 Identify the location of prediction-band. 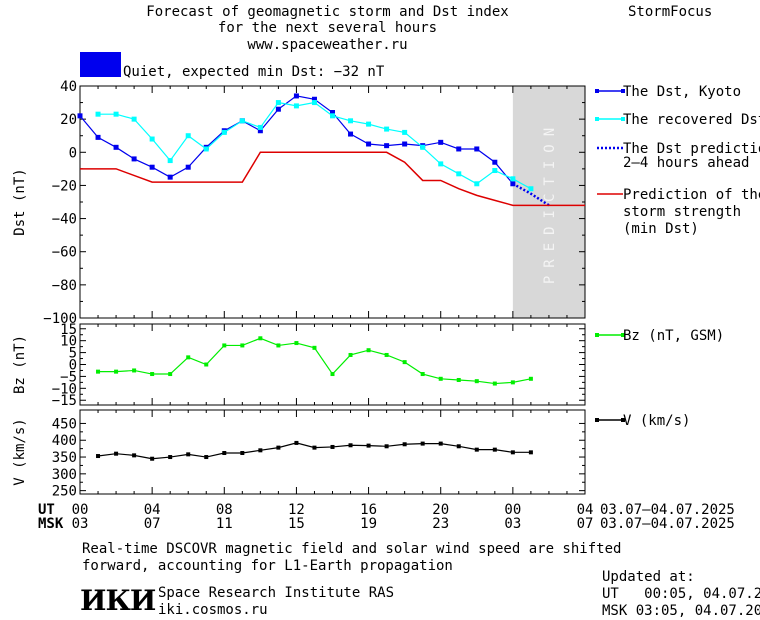
(548, 202).